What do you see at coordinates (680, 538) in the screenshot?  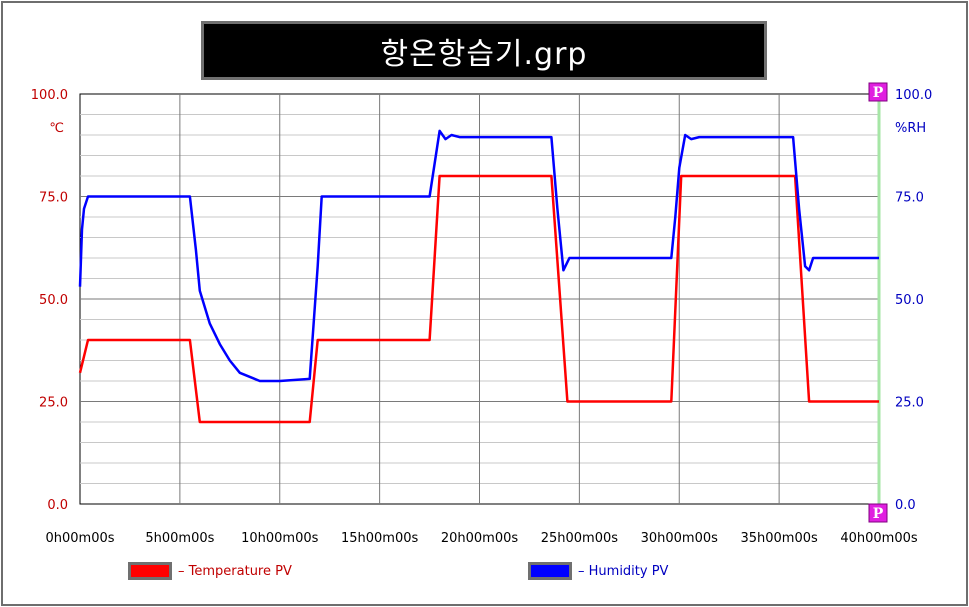 I see `x-tick-label: 30h00m00s` at bounding box center [680, 538].